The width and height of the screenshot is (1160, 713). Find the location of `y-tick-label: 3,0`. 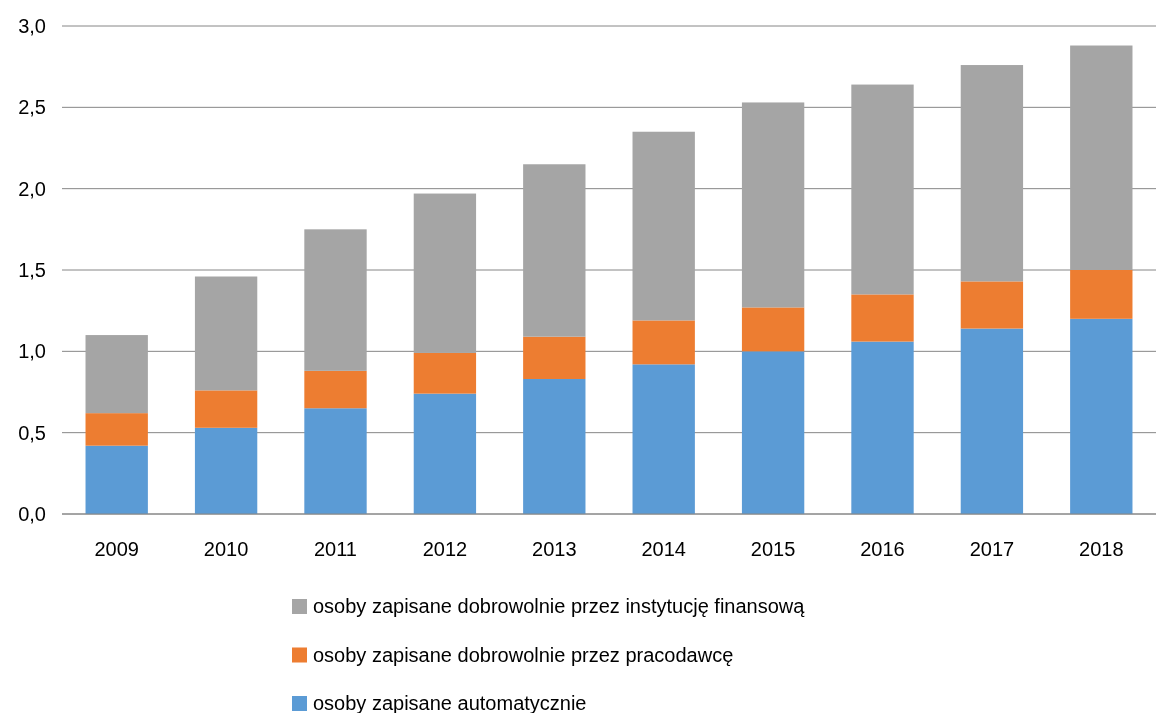

y-tick-label: 3,0 is located at coordinates (32, 26).